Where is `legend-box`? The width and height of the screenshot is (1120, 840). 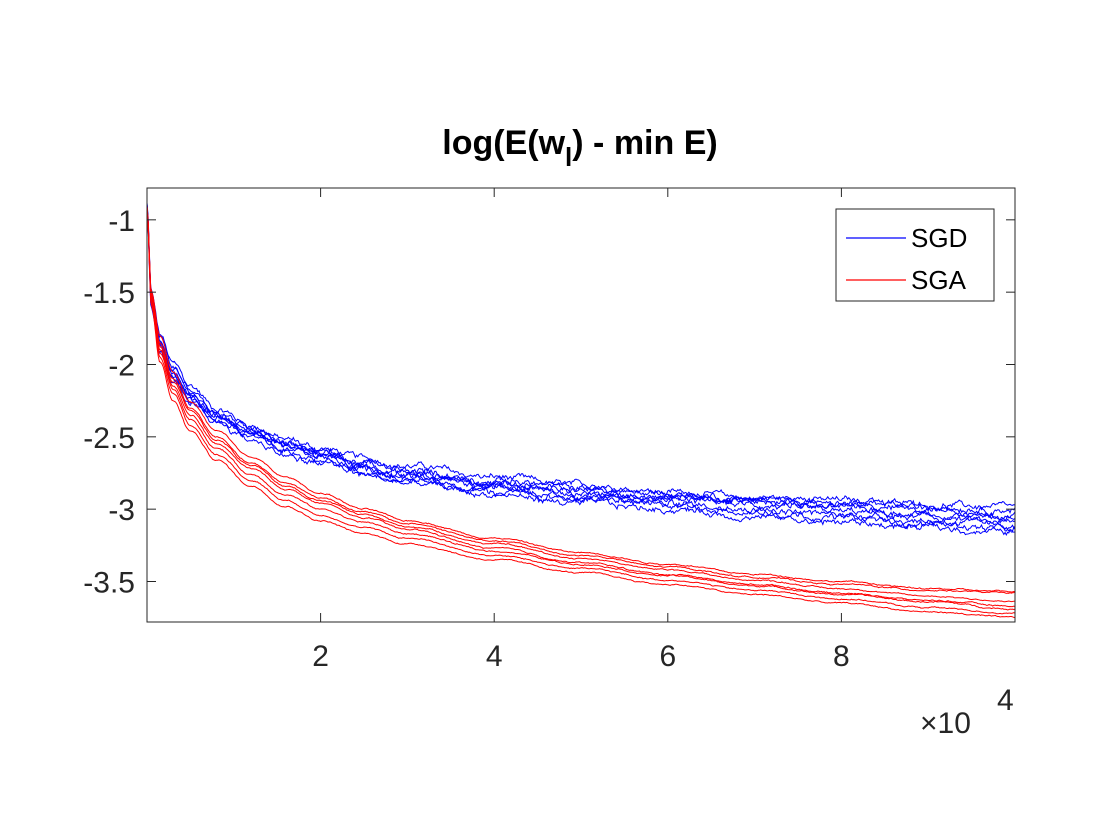 legend-box is located at coordinates (915, 255).